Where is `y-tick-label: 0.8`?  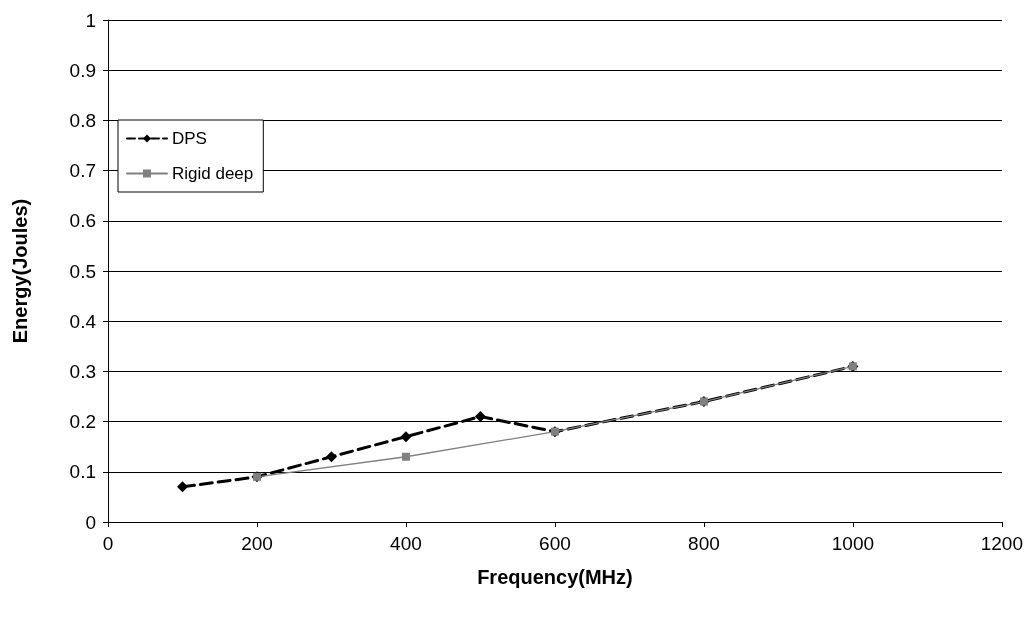
y-tick-label: 0.8 is located at coordinates (82, 120).